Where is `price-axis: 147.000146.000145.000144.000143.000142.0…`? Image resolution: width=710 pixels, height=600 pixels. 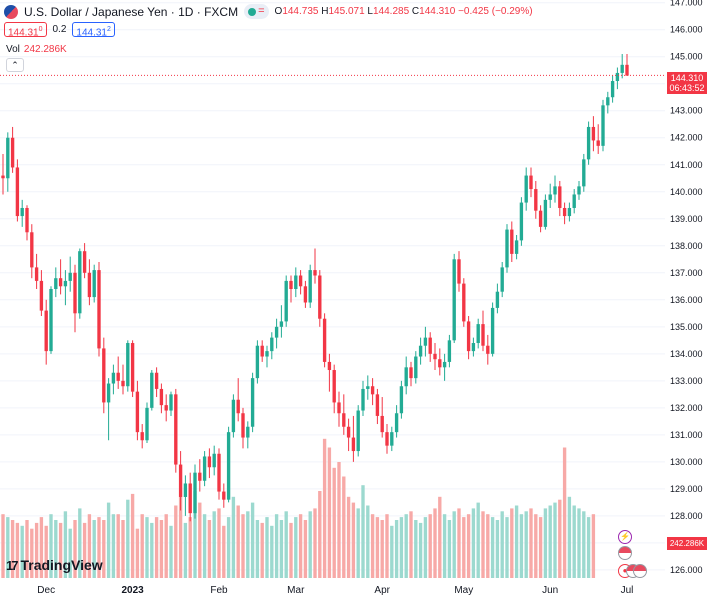
price-axis: 147.000146.000145.000144.000143.000142.0… is located at coordinates (687, 289).